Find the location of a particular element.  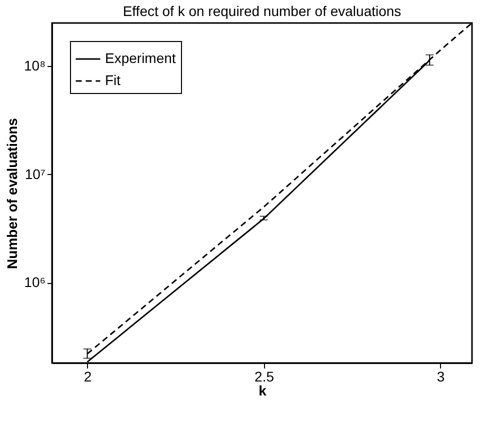

y-tick-label: 10⁸ is located at coordinates (35, 66).